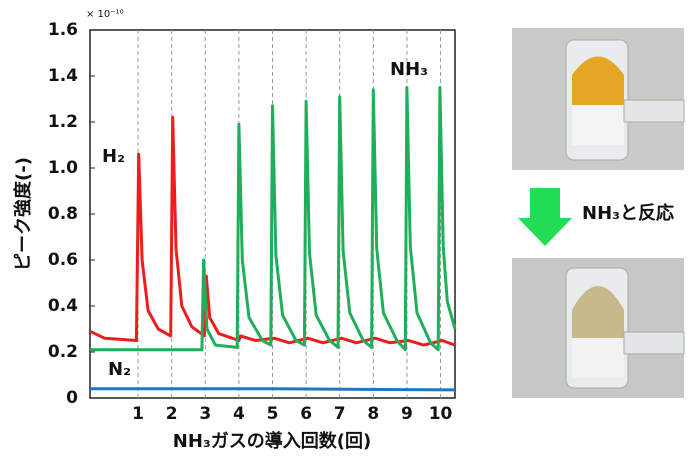 This screenshot has width=700, height=470. What do you see at coordinates (628, 213) in the screenshot?
I see `arrow-label: NH₃と反応` at bounding box center [628, 213].